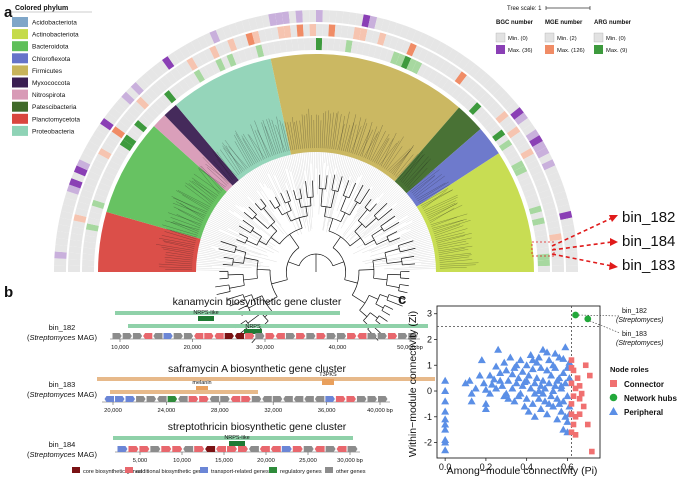 This screenshot has width=685, height=482. I want to click on gene-legend-swatch, so click(129, 470).